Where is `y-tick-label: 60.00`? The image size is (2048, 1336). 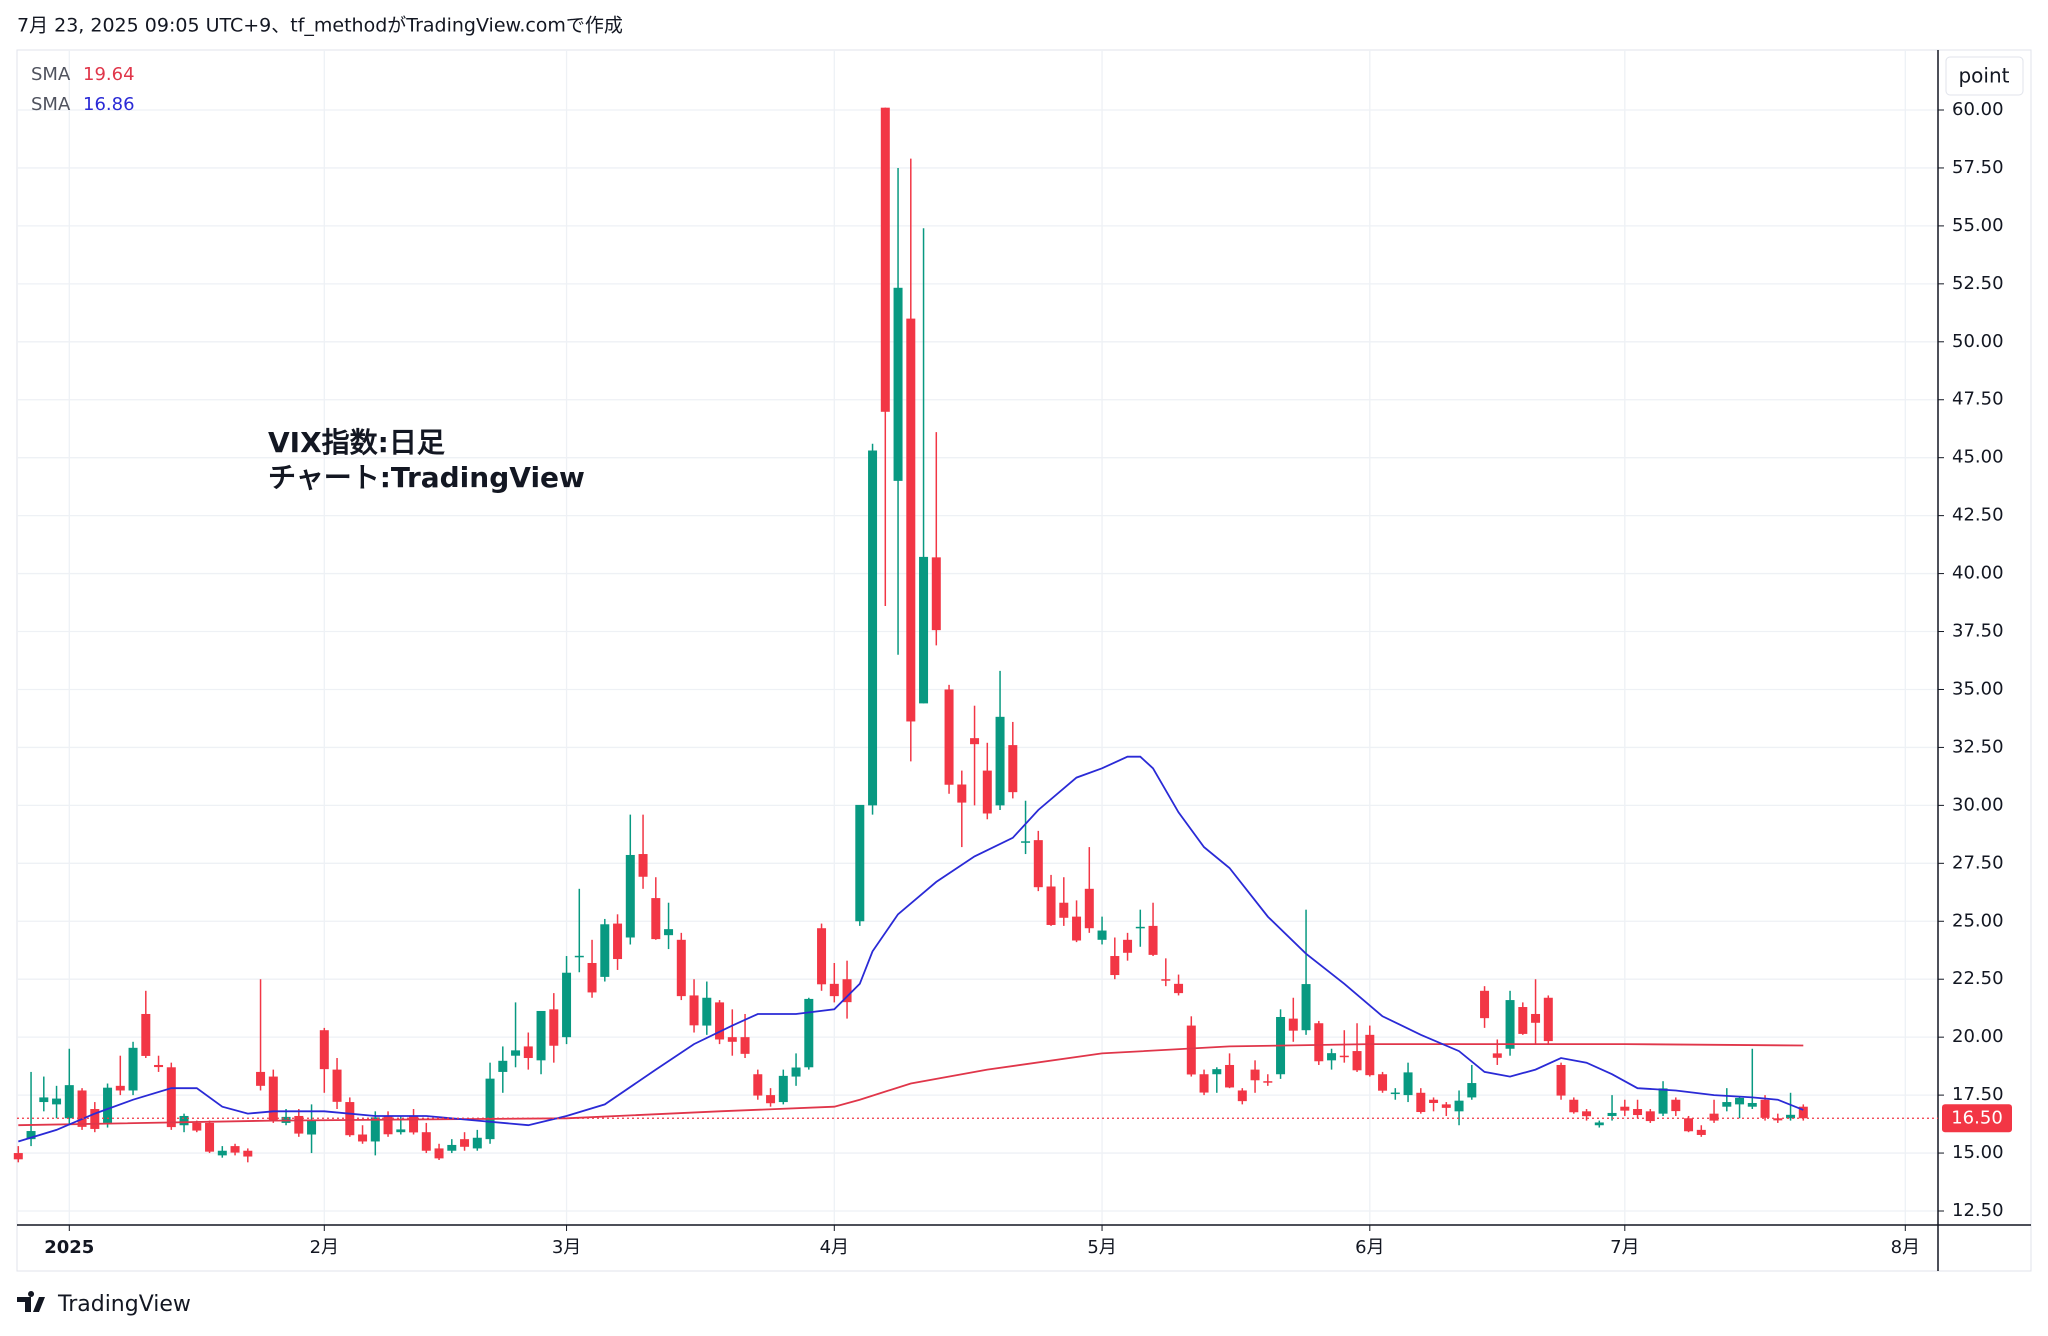 y-tick-label: 60.00 is located at coordinates (1978, 109).